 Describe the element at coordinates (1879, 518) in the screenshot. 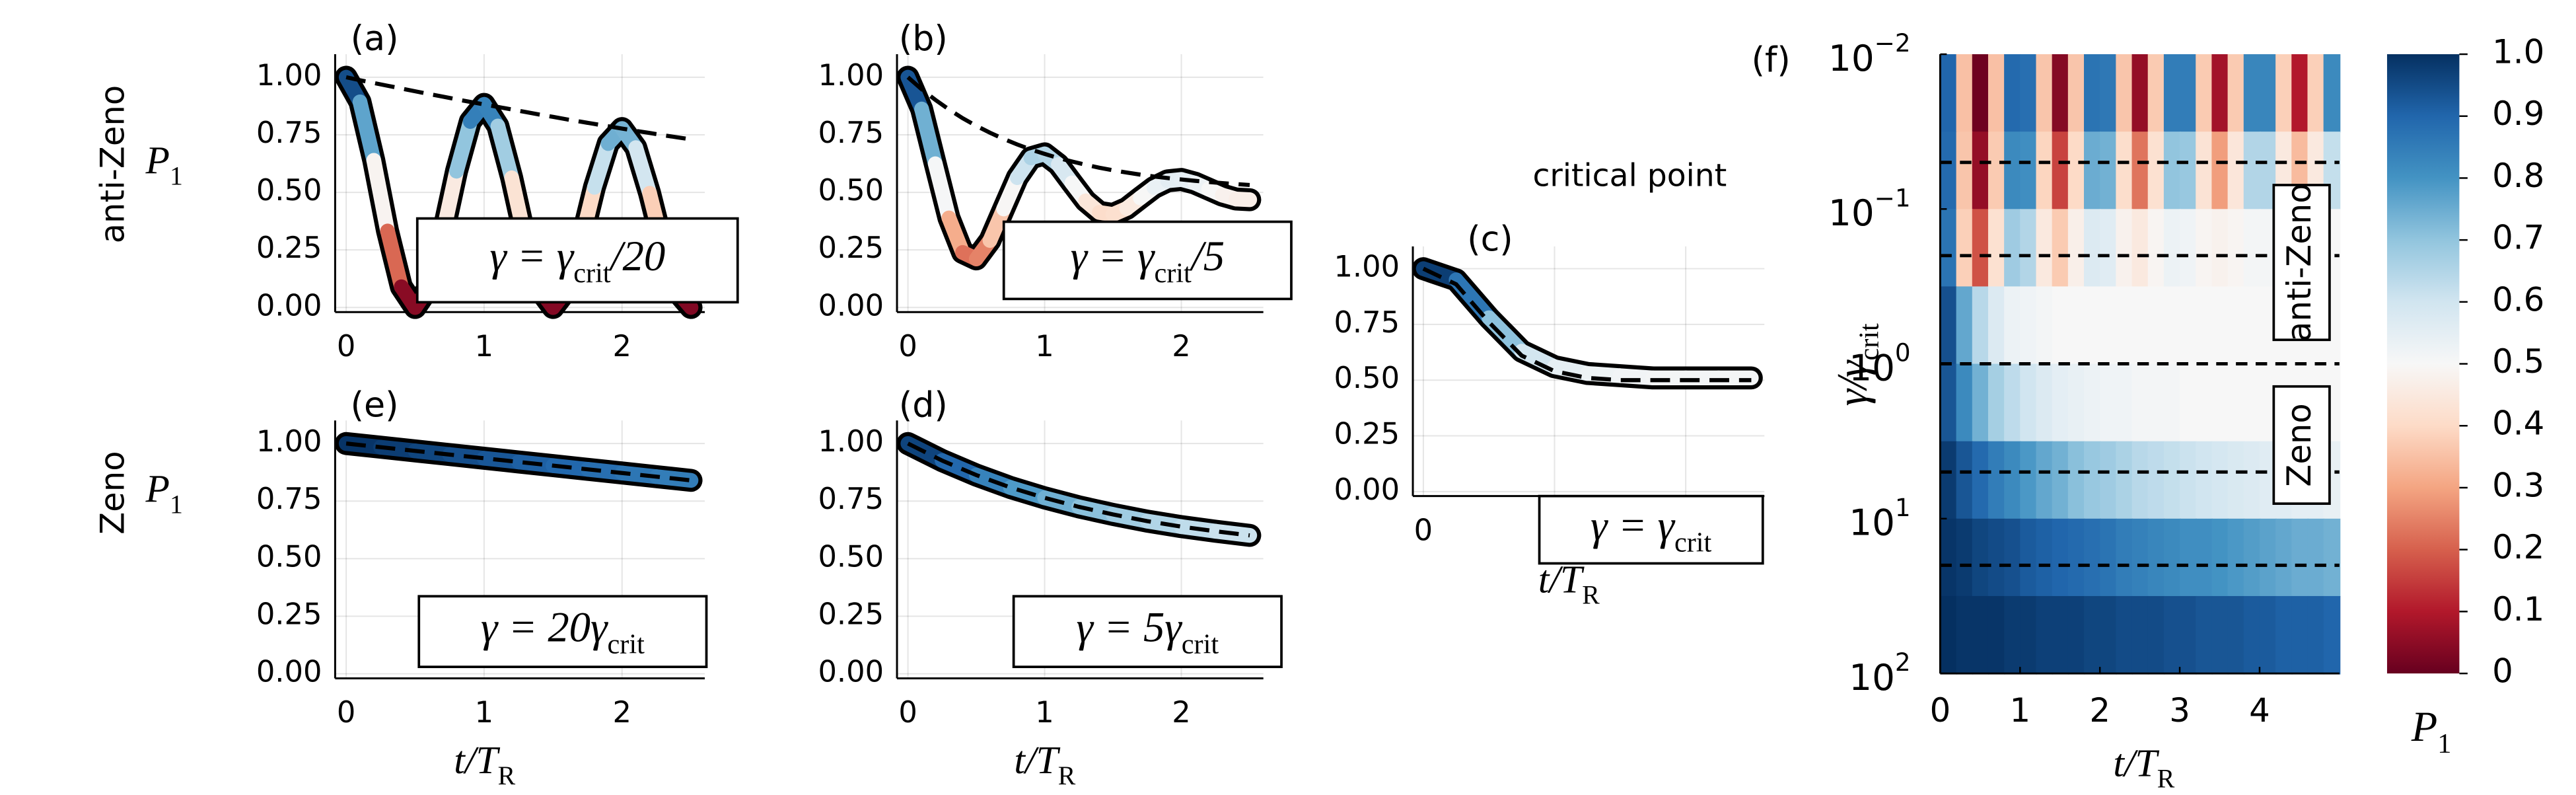

I see `y-tick-label: 10¹` at that location.